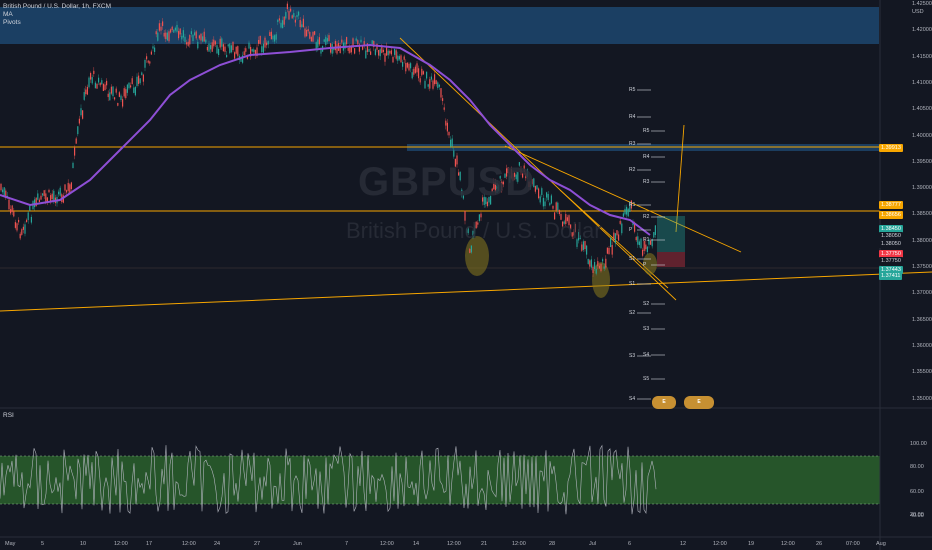 The image size is (932, 550). What do you see at coordinates (922, 267) in the screenshot?
I see `price-tick-label: 1.37500` at bounding box center [922, 267].